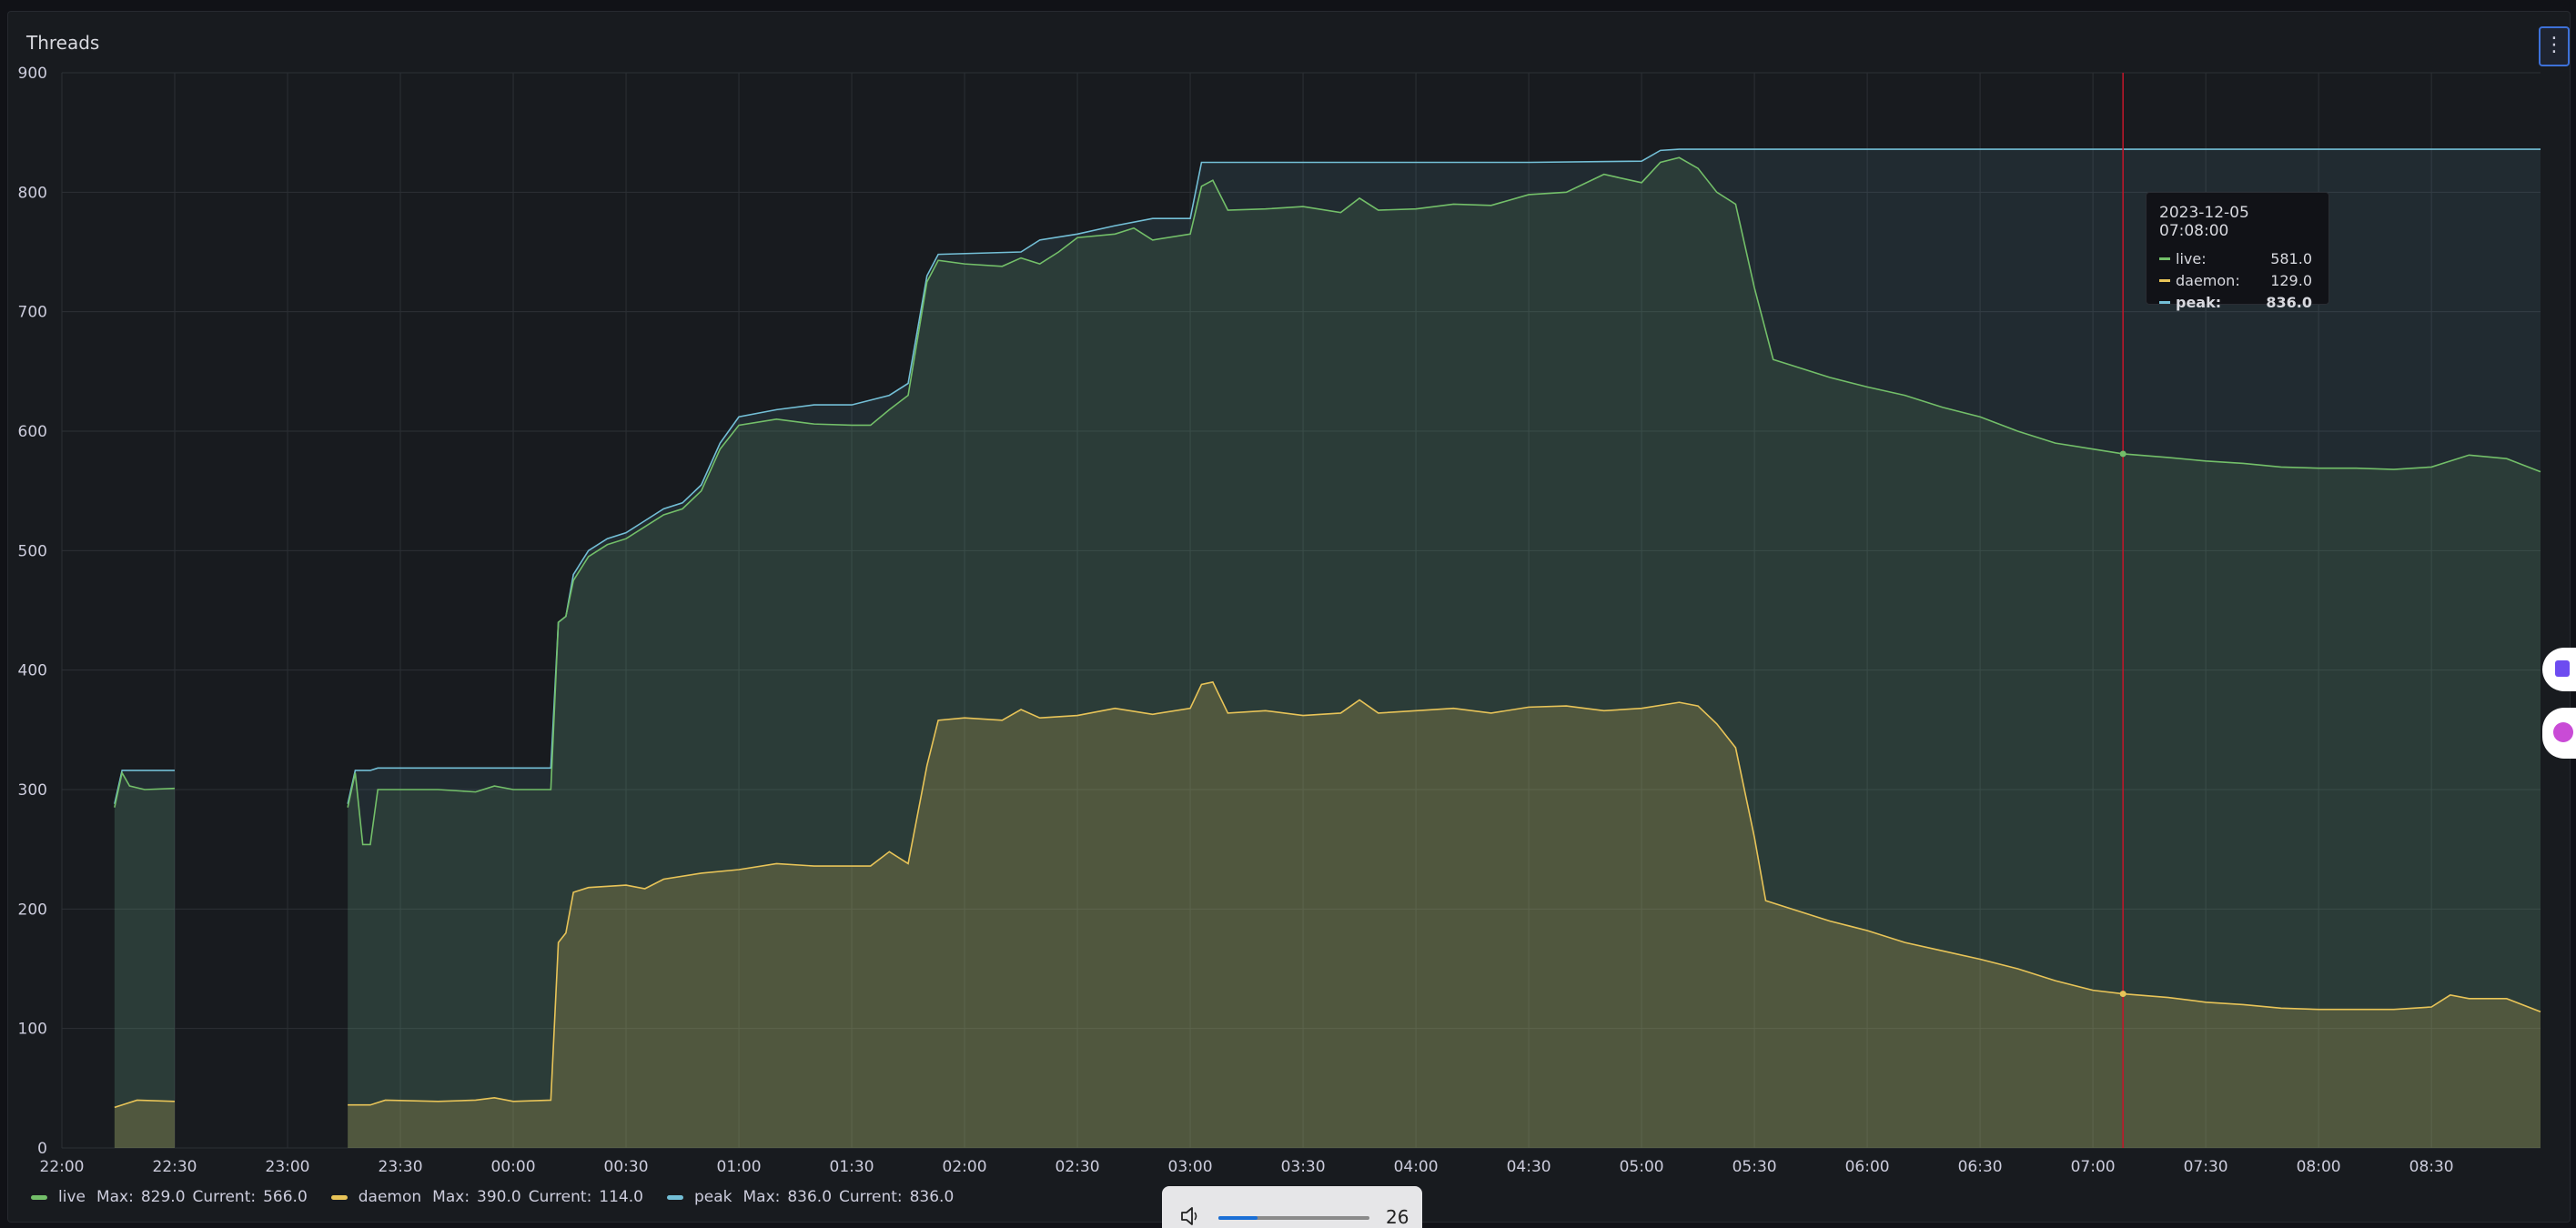 This screenshot has width=2576, height=1228. Describe the element at coordinates (1238, 1218) in the screenshot. I see `volume-fill` at that location.